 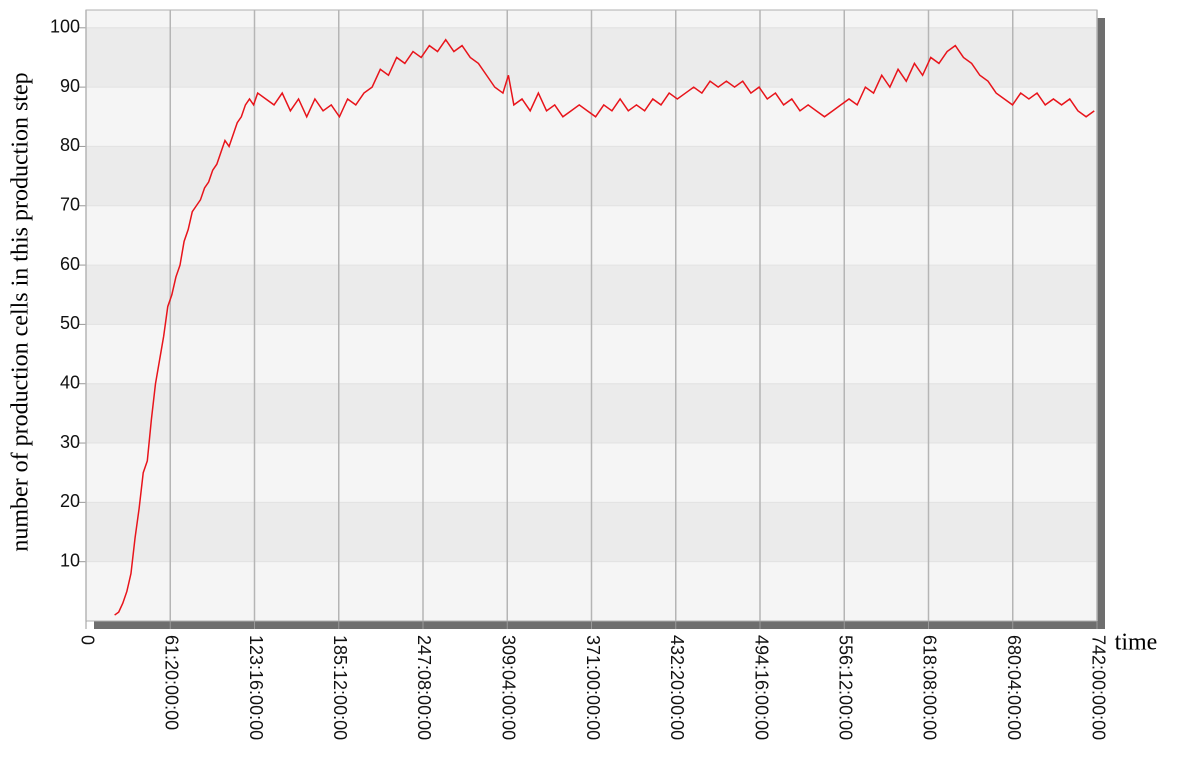 What do you see at coordinates (70, 205) in the screenshot?
I see `y-tick-label: 70` at bounding box center [70, 205].